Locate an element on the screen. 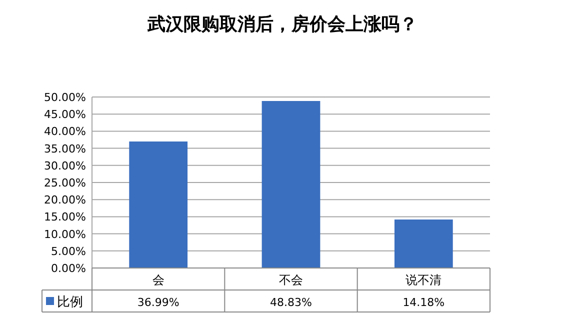 This screenshot has height=323, width=565. x-tick-label: 不会 is located at coordinates (291, 280).